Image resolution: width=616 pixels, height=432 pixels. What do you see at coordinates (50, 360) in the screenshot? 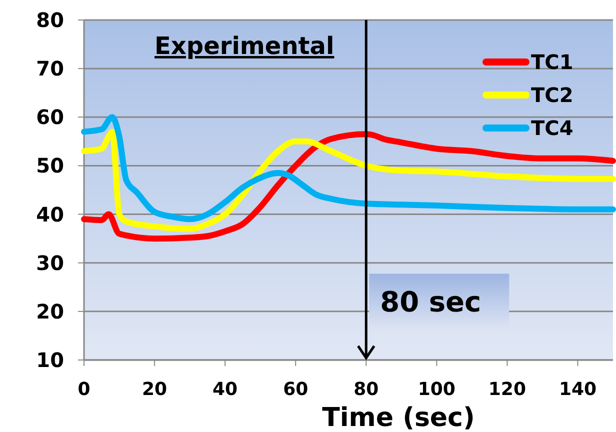
I see `y-tick-label: 10` at bounding box center [50, 360].